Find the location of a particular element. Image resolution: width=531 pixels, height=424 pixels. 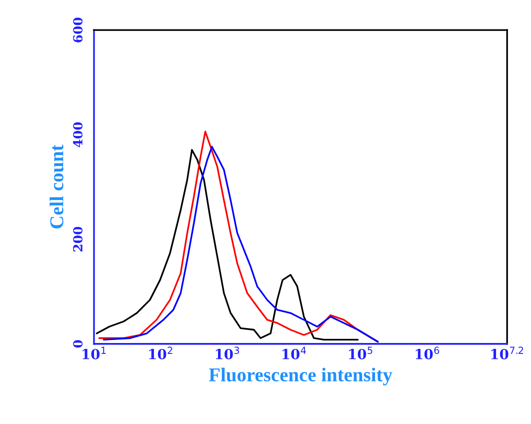

x-tick-label: 10$^{2}$ is located at coordinates (160, 353).